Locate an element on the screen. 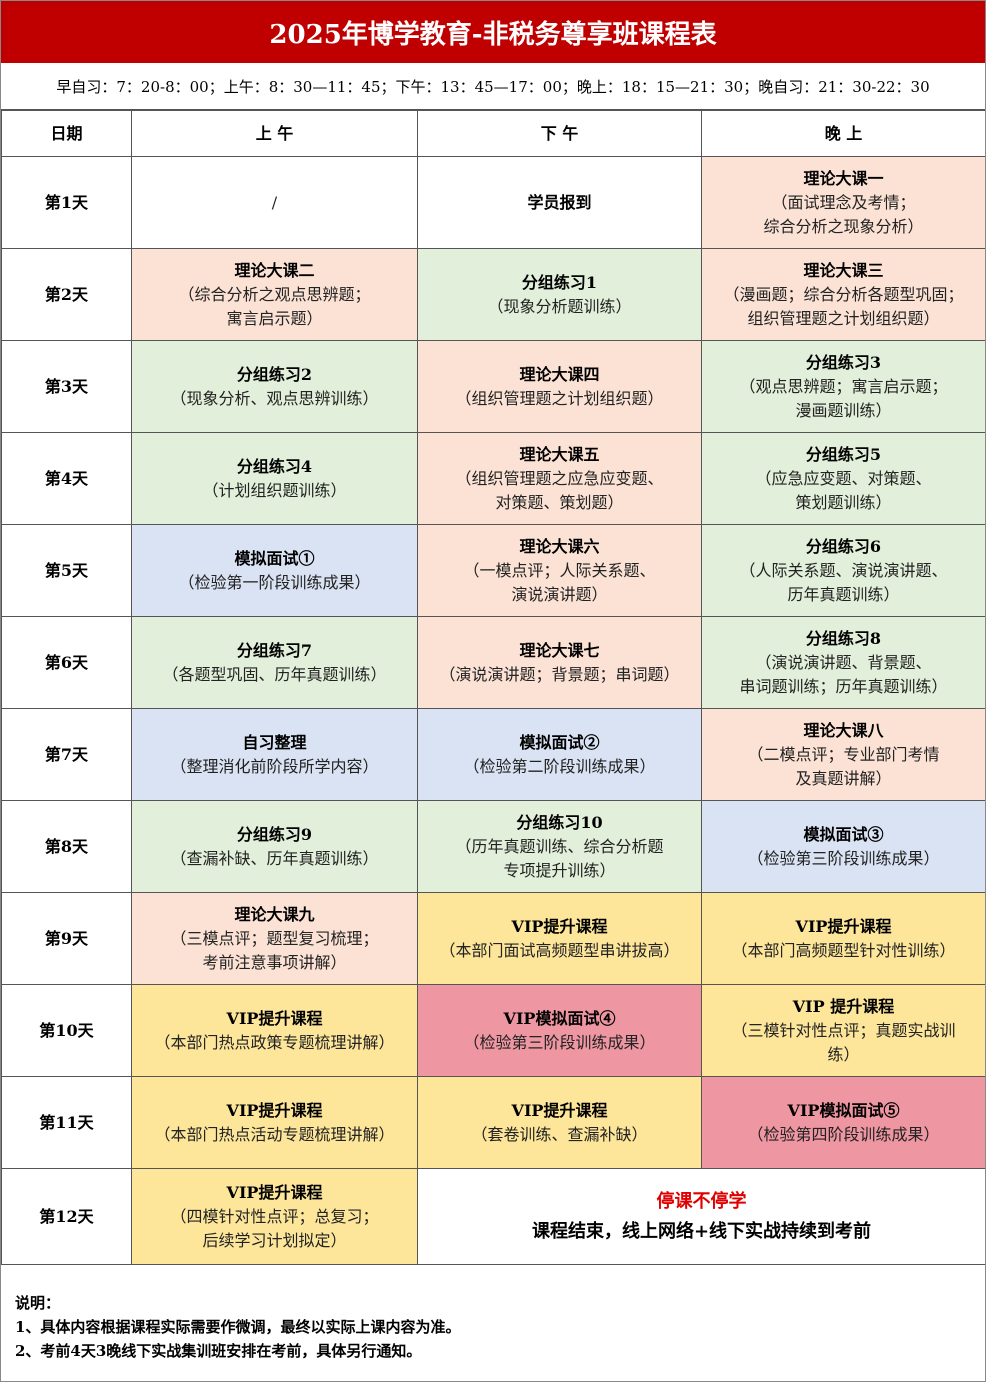 The image size is (986, 1382). day-cell: 第9天 is located at coordinates (66, 938).